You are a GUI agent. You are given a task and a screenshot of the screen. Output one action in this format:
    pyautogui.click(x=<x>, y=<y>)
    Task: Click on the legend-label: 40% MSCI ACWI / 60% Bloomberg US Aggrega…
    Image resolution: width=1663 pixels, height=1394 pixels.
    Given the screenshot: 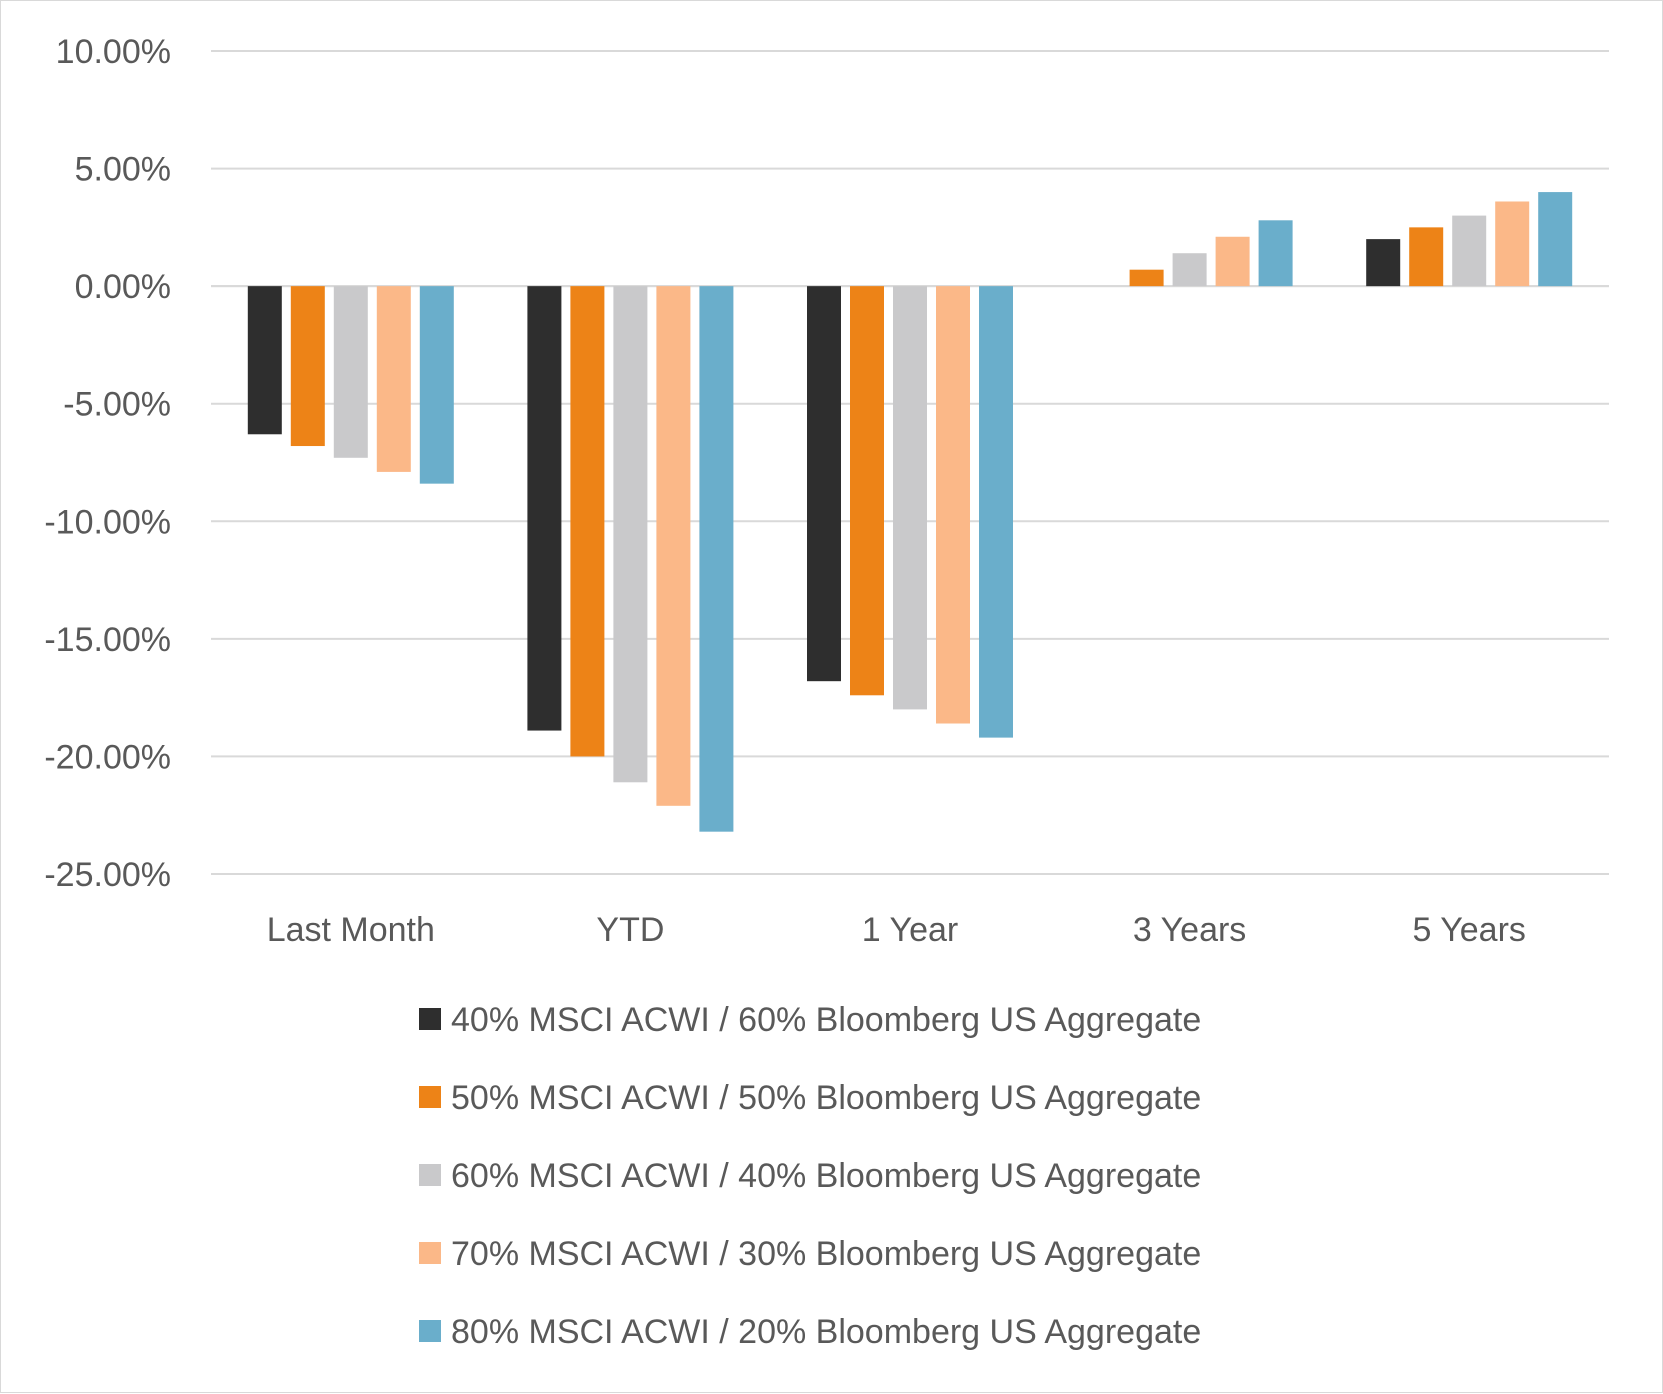 What is the action you would take?
    pyautogui.click(x=826, y=1020)
    